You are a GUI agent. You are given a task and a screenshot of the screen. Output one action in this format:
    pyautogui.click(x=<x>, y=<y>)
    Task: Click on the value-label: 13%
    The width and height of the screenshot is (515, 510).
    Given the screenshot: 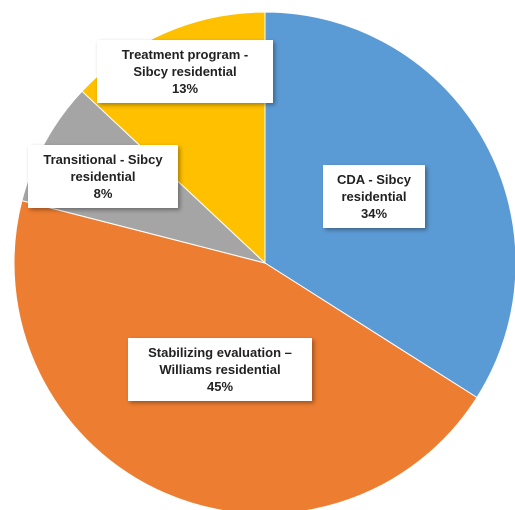 What is the action you would take?
    pyautogui.click(x=185, y=88)
    